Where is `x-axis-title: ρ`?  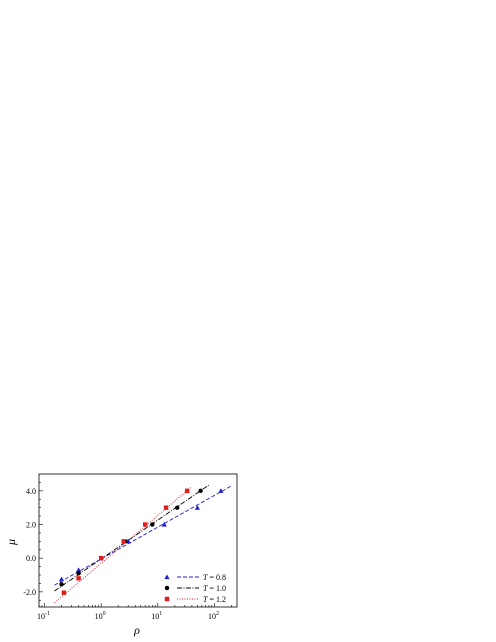 x-axis-title: ρ is located at coordinates (136, 630).